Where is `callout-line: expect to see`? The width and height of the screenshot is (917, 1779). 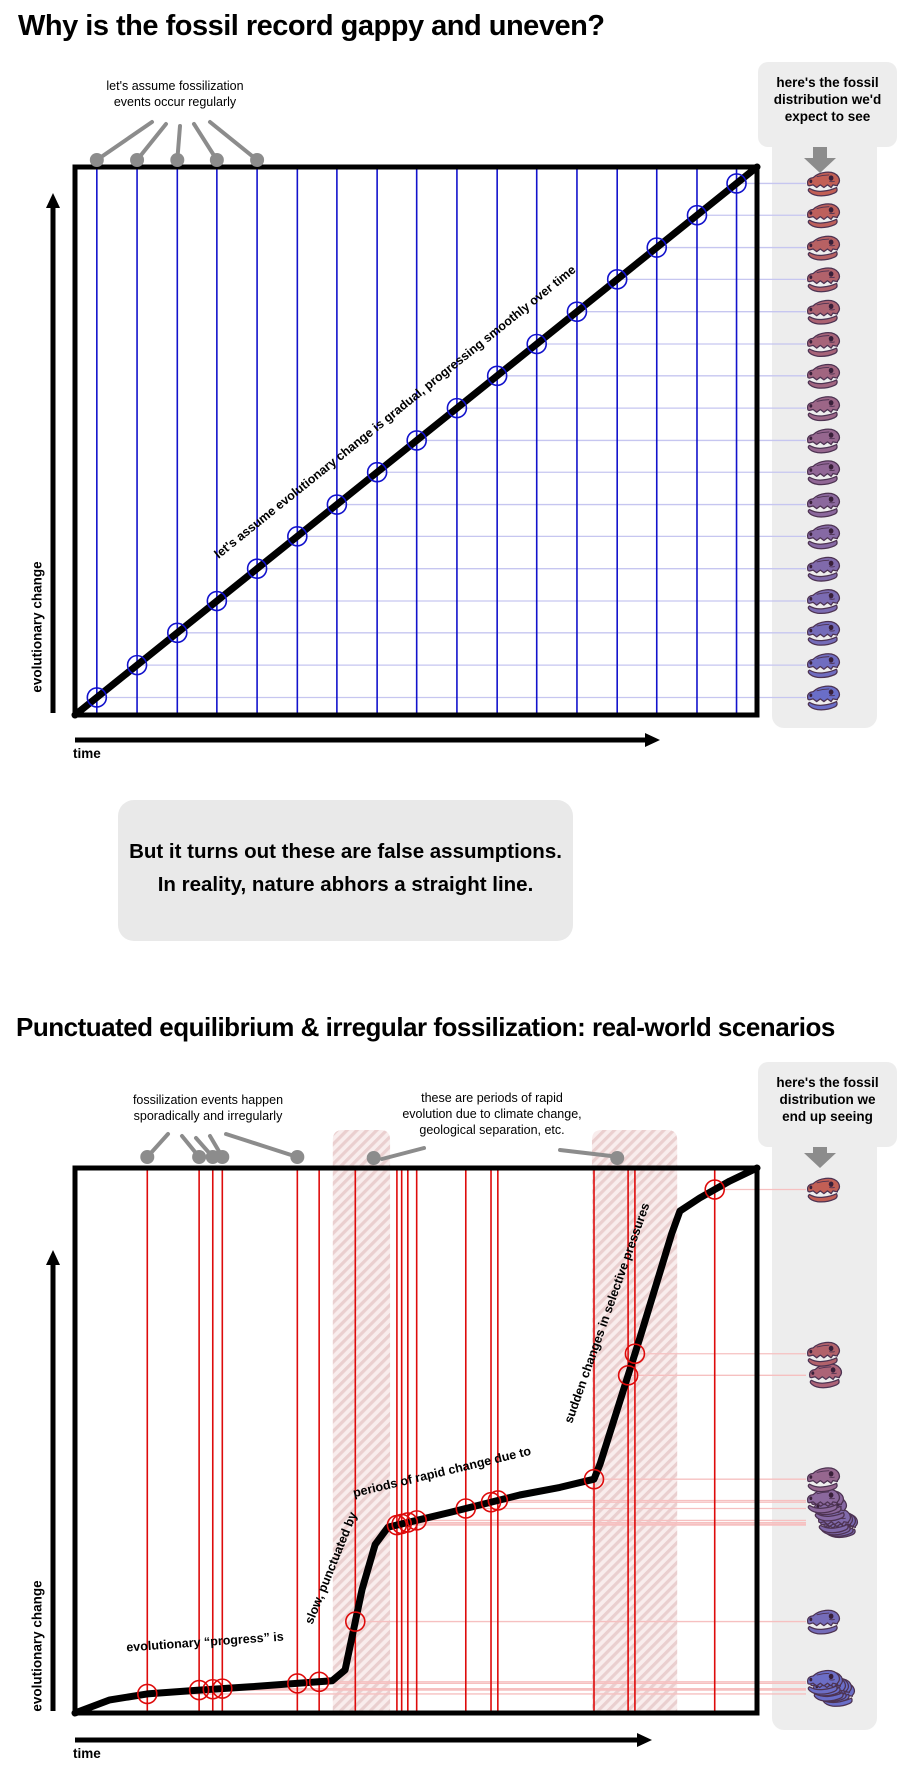
callout-line: expect to see is located at coordinates (827, 116).